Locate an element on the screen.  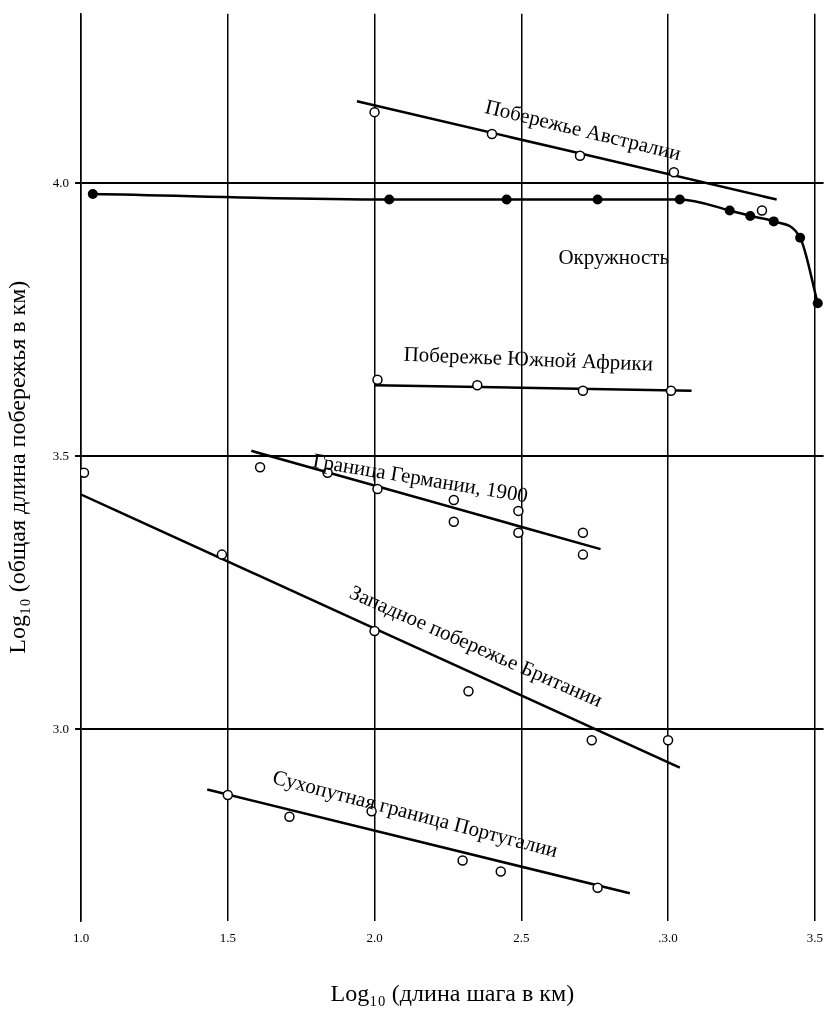
x-axis-title: Log₁₀ (длина шага в км) is located at coordinates (452, 992).